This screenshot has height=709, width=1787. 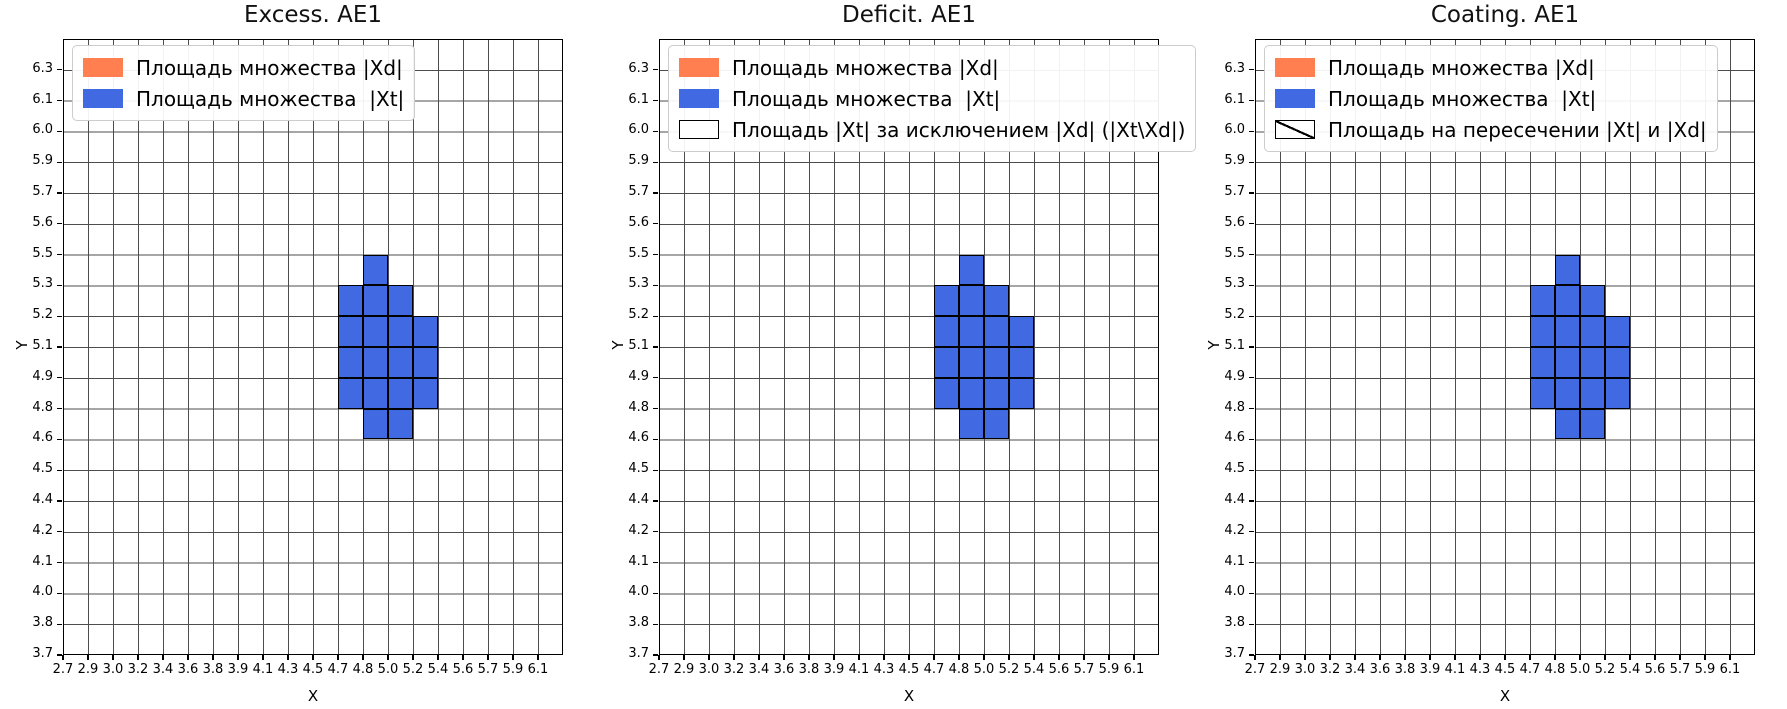 I want to click on x-tick-label: 3.4, so click(x=1355, y=669).